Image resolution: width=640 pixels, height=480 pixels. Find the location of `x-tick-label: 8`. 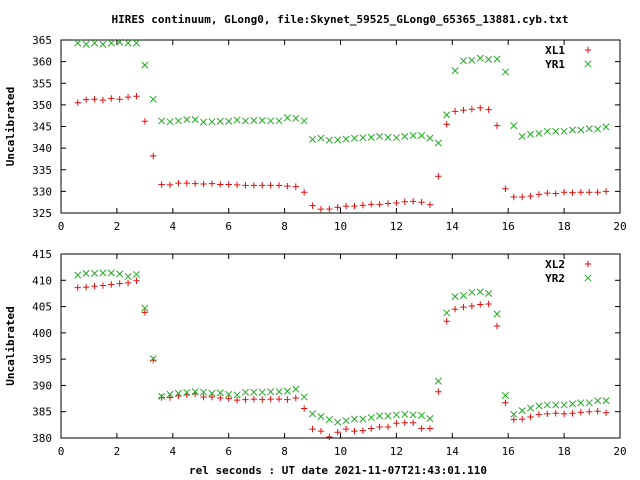

x-tick-label: 8 is located at coordinates (284, 451).